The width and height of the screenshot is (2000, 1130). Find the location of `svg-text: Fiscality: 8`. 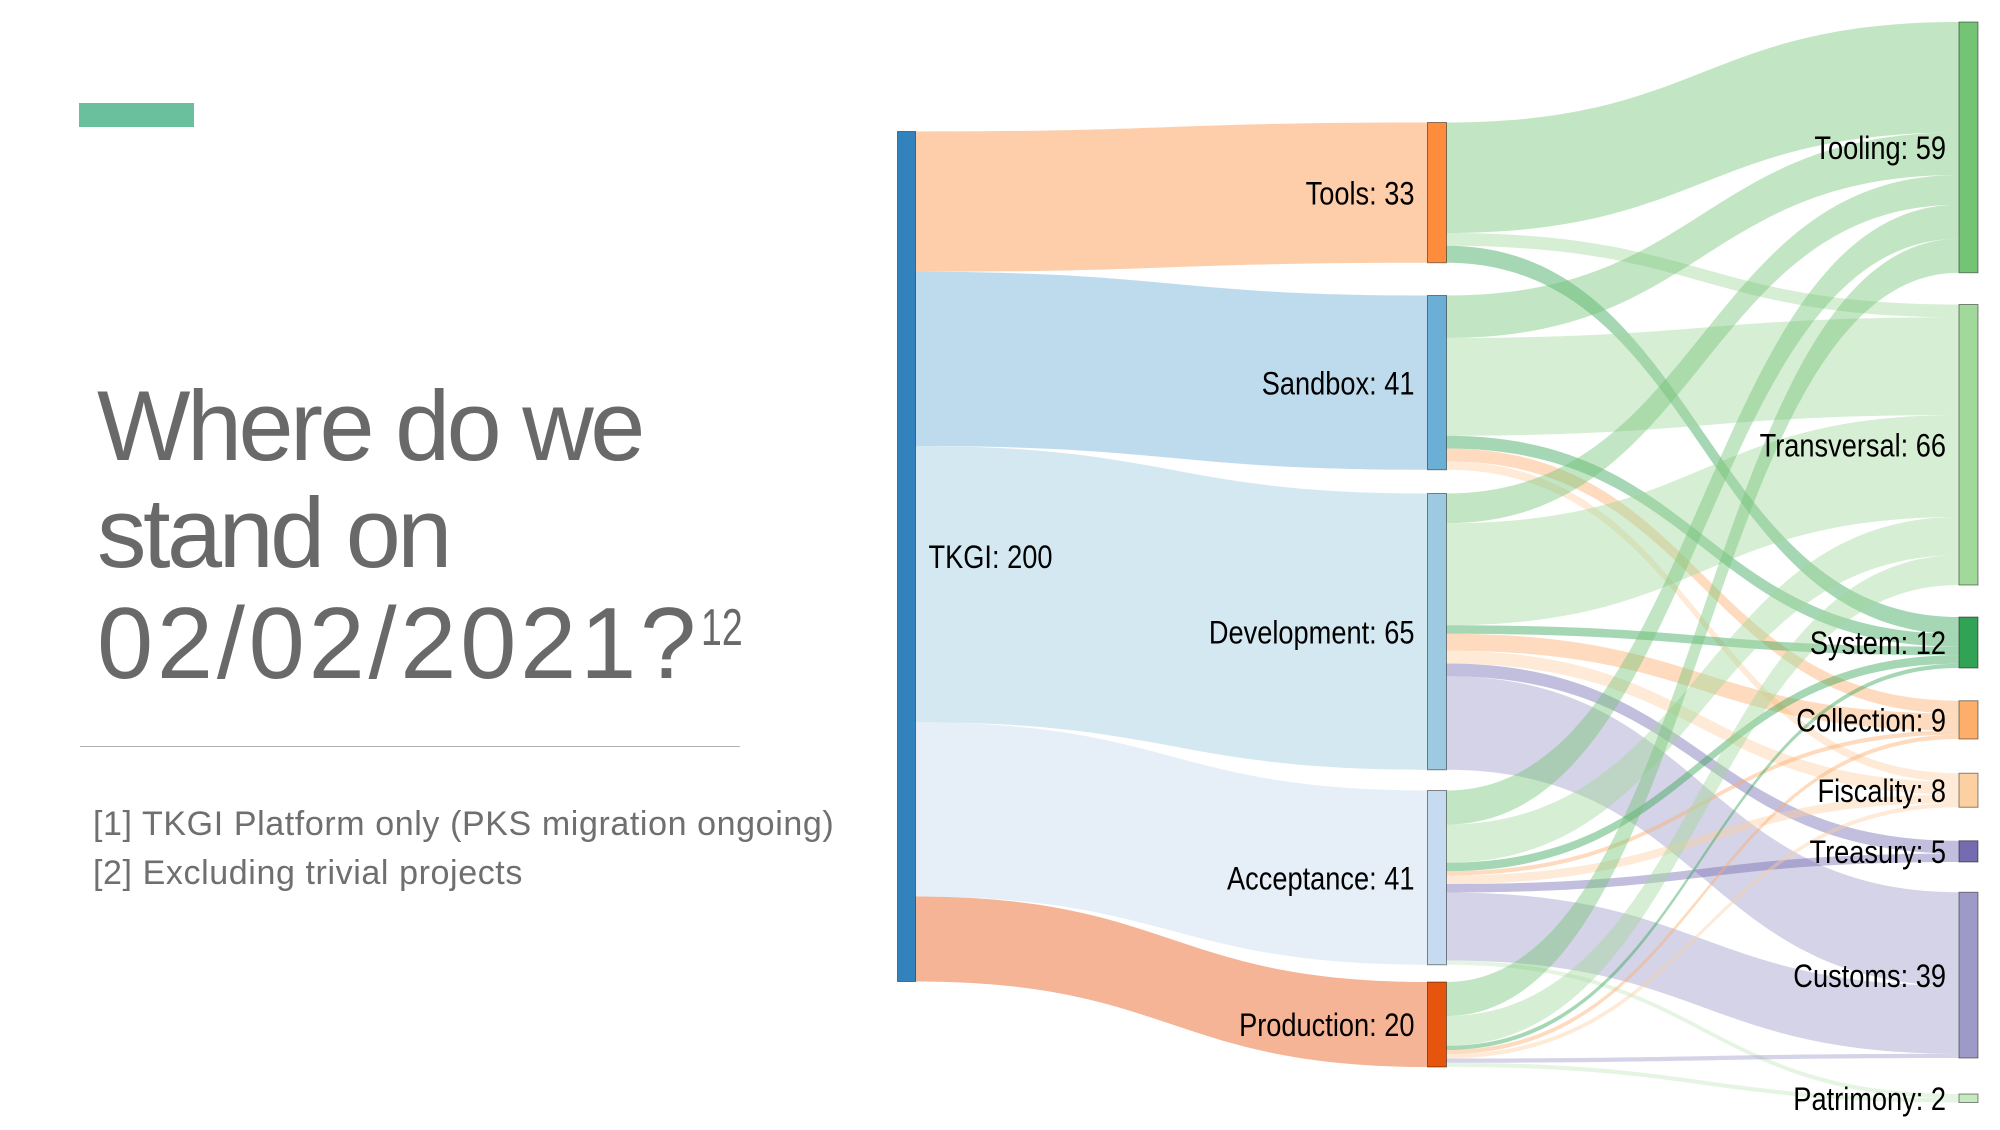

svg-text: Fiscality: 8 is located at coordinates (1882, 791).